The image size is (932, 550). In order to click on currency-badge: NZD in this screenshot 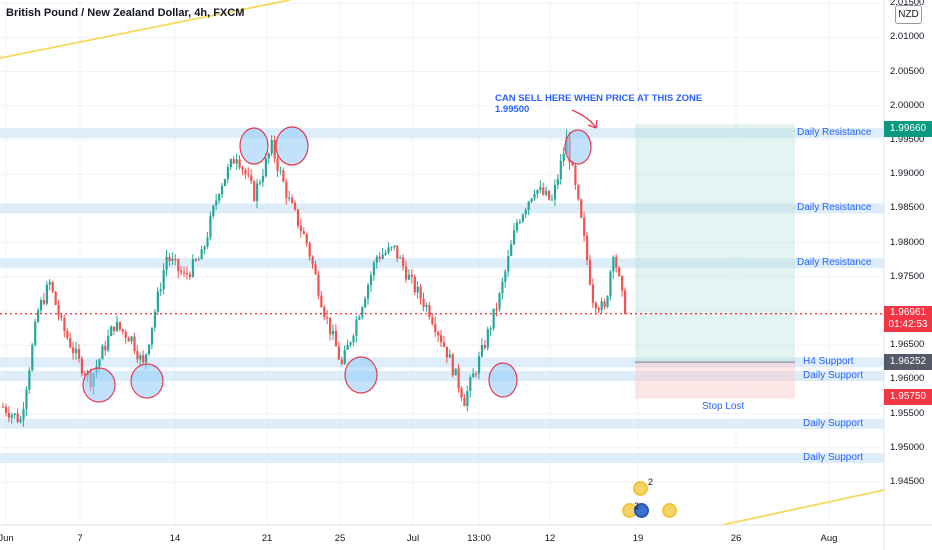, I will do `click(908, 14)`.